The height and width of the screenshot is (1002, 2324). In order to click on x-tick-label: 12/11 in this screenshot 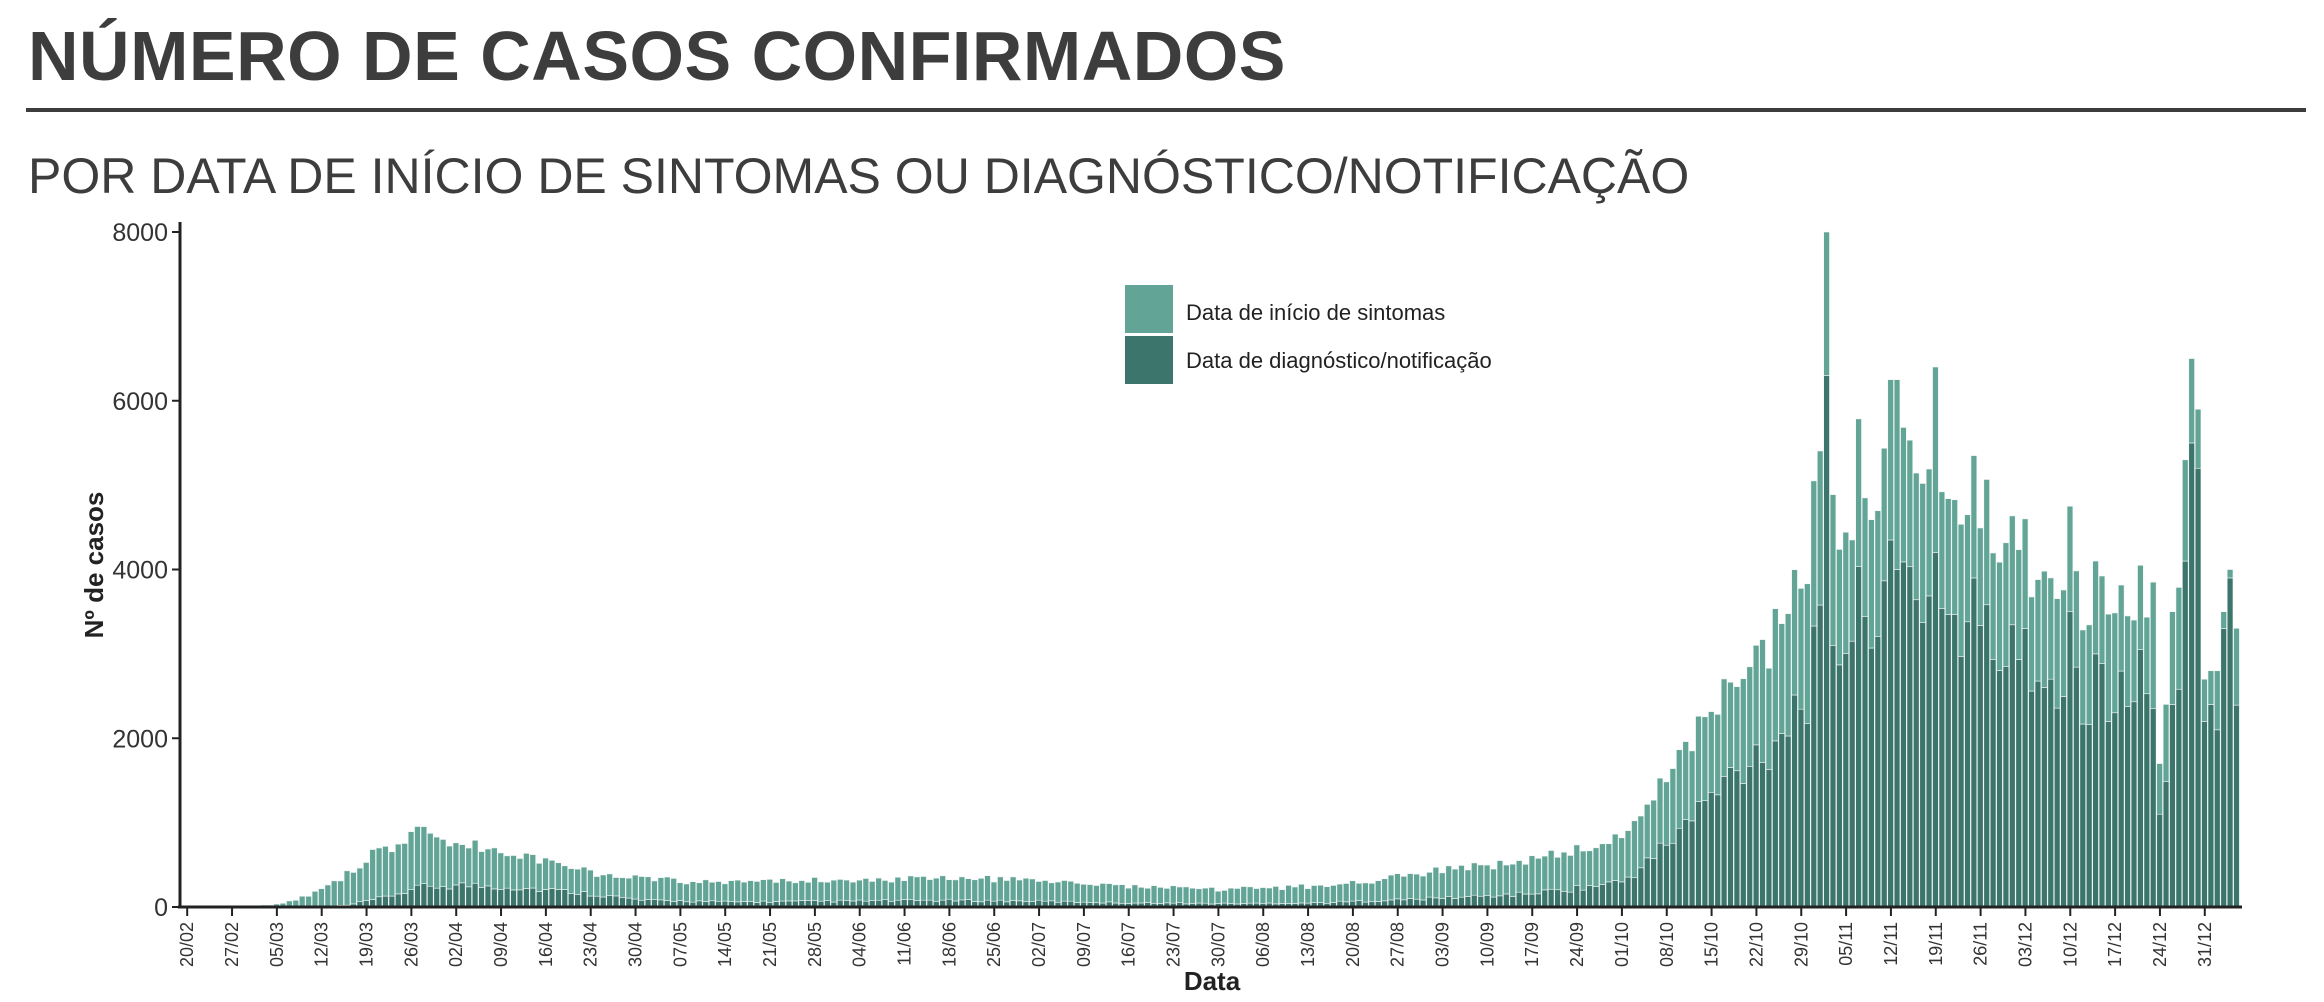, I will do `click(1891, 944)`.